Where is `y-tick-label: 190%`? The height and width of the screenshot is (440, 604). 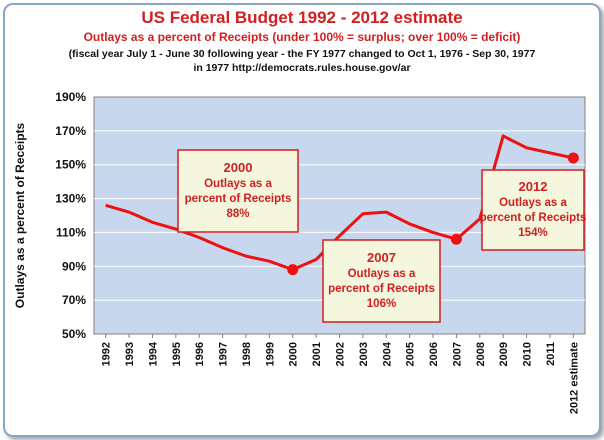
y-tick-label: 190% is located at coordinates (70, 97).